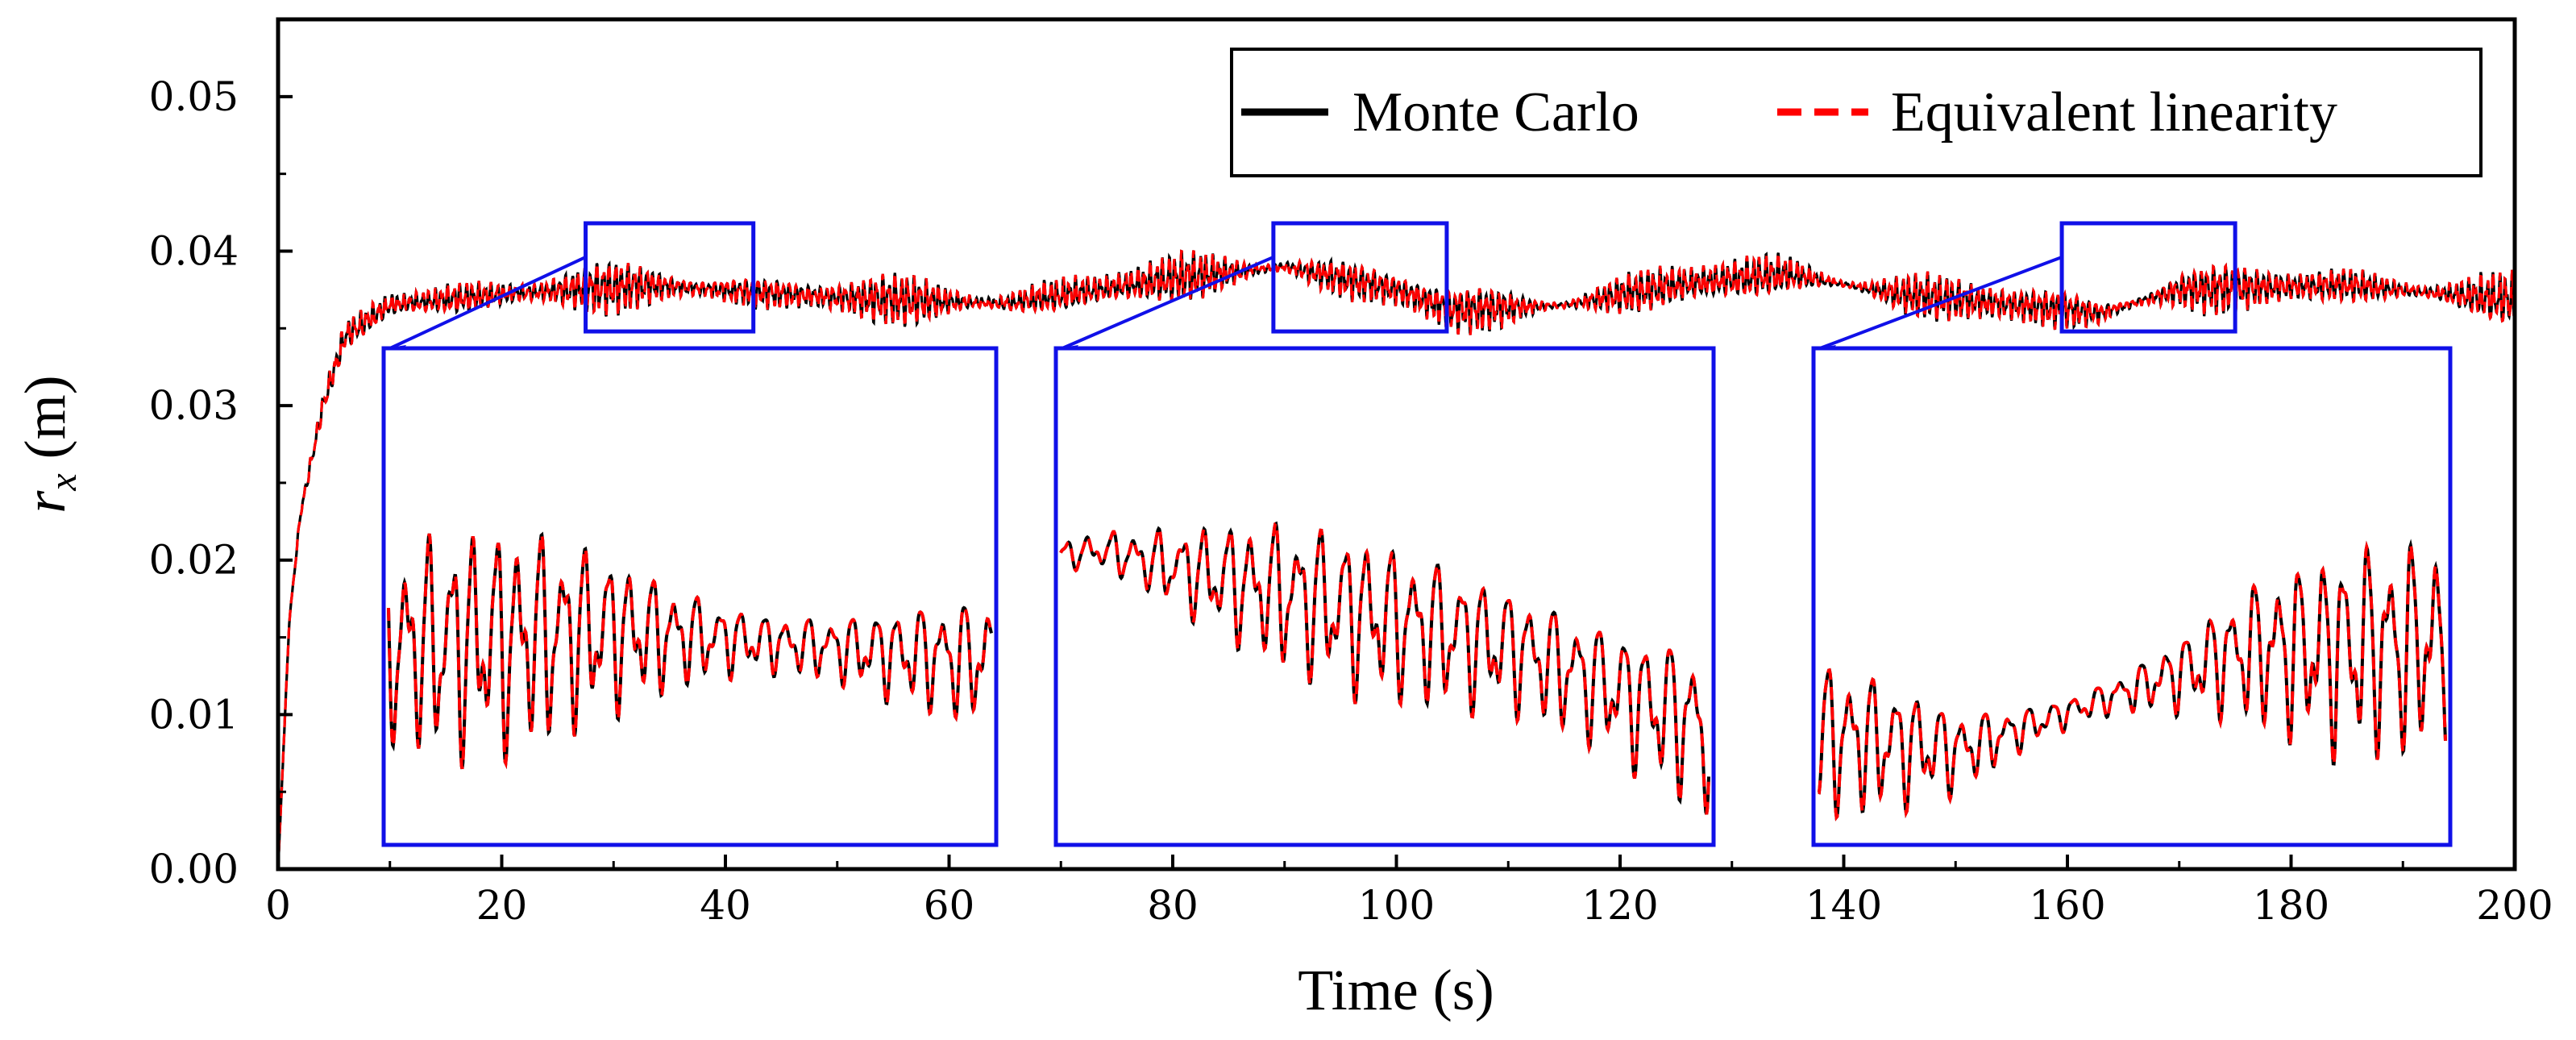 Image resolution: width=2576 pixels, height=1040 pixels. I want to click on y-tick-label: 0.01, so click(194, 714).